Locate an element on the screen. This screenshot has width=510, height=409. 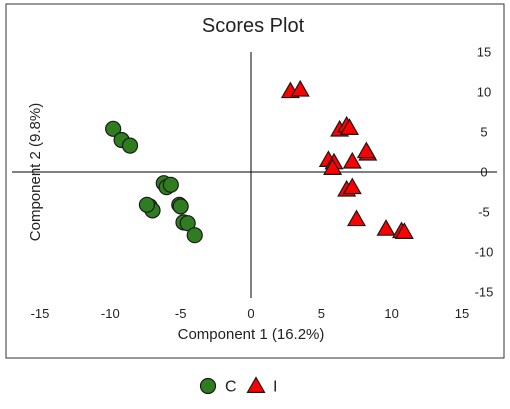
chart-title: Scores Plot is located at coordinates (253, 26).